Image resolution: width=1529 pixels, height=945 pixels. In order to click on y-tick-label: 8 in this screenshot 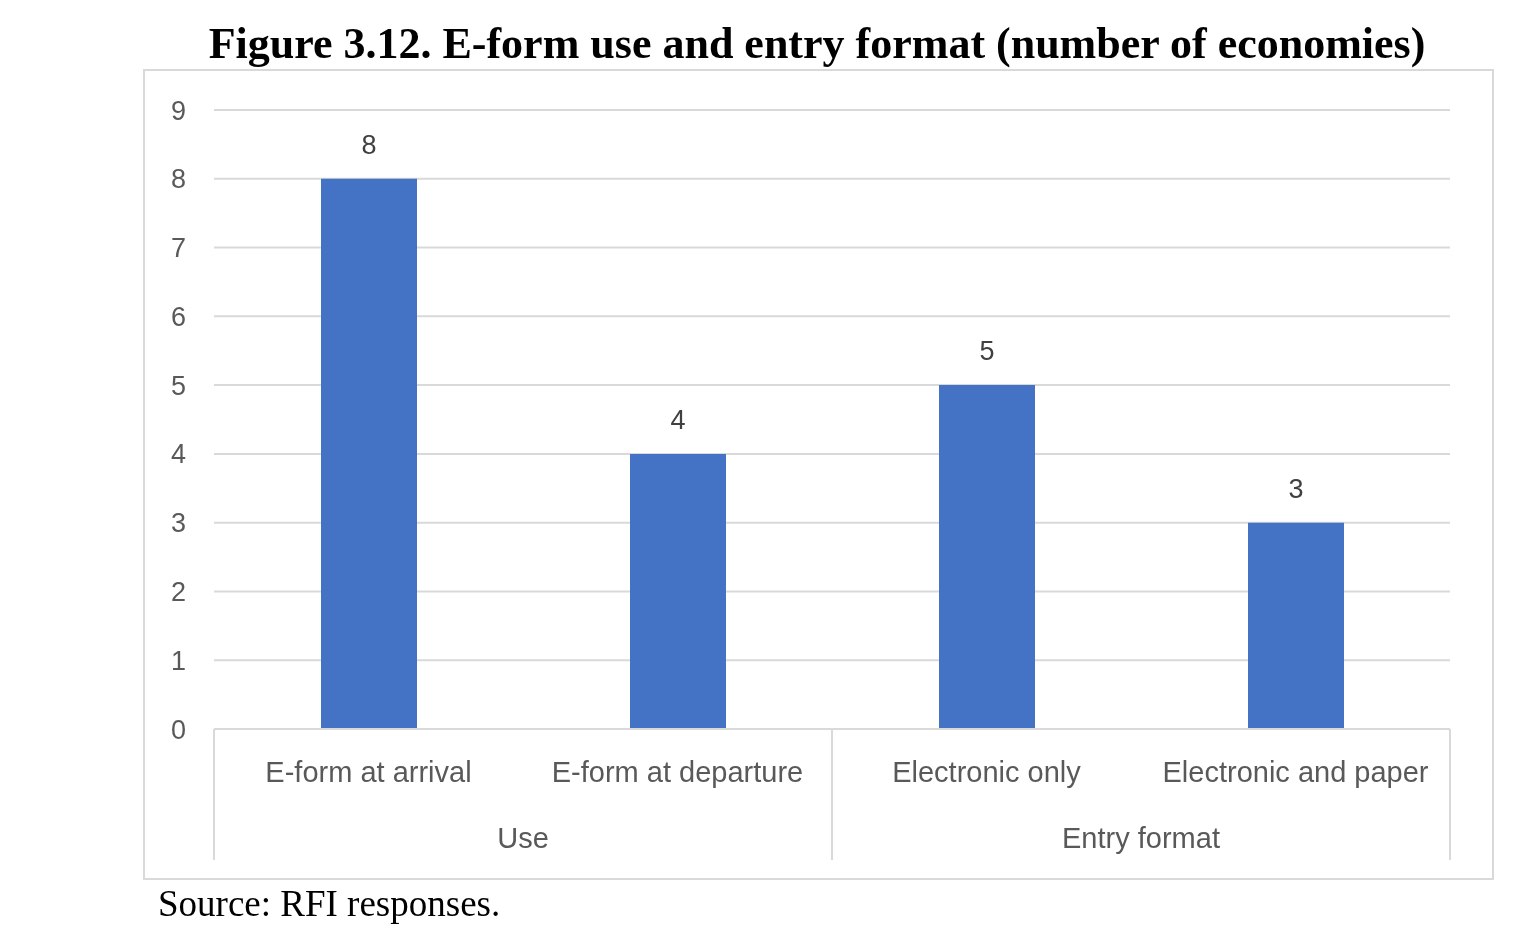, I will do `click(178, 179)`.